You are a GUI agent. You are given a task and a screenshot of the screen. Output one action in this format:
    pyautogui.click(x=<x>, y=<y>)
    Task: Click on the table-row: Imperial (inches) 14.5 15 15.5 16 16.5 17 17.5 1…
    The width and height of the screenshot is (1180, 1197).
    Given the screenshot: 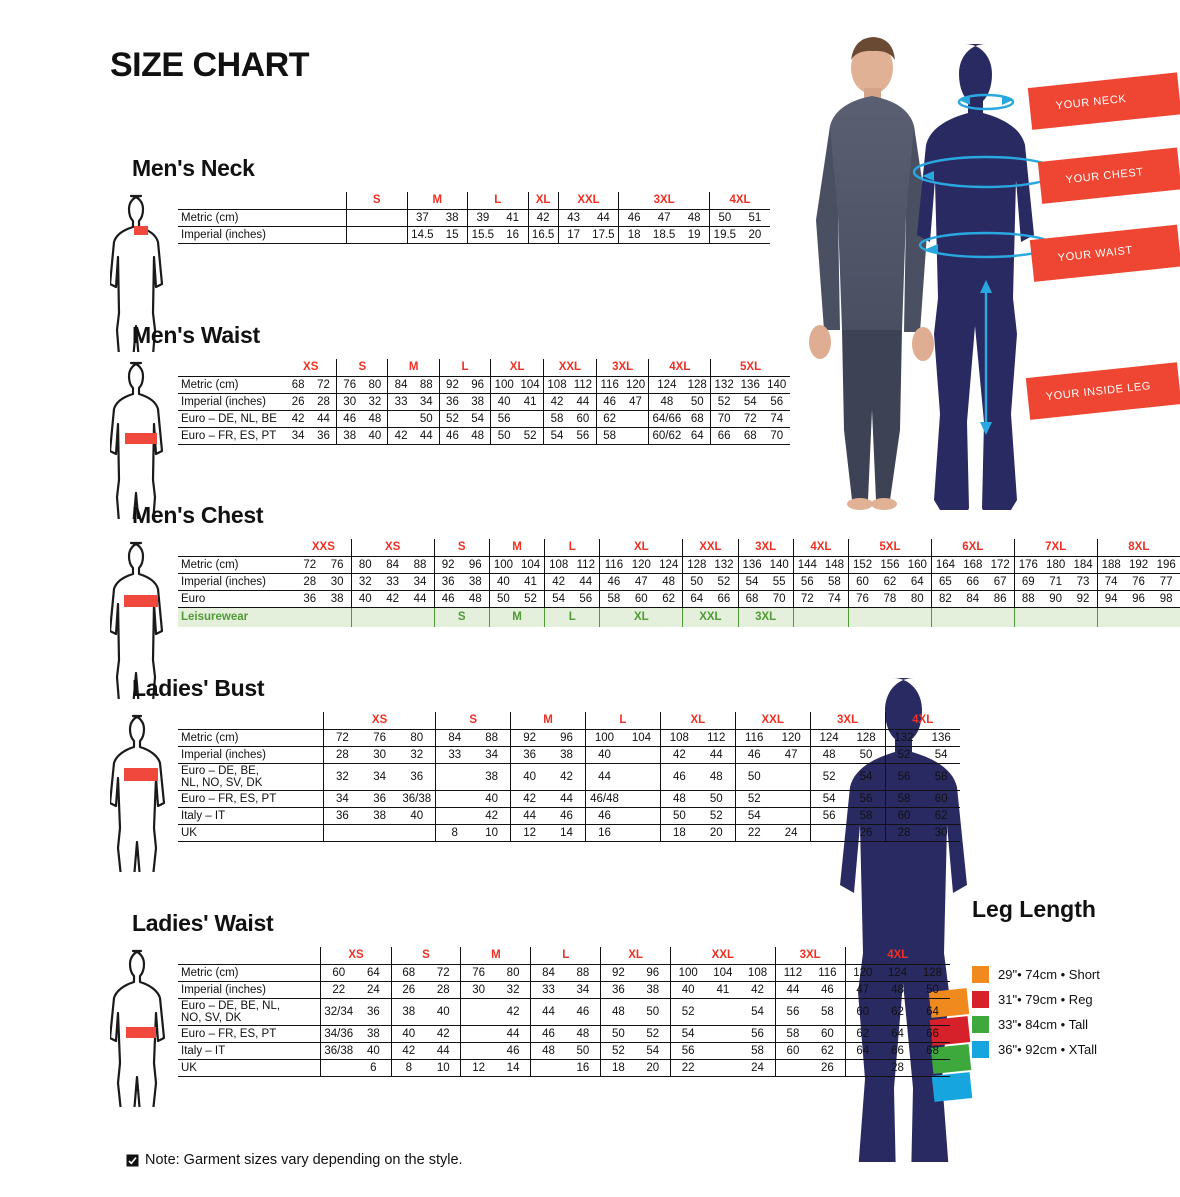 What is the action you would take?
    pyautogui.click(x=474, y=235)
    